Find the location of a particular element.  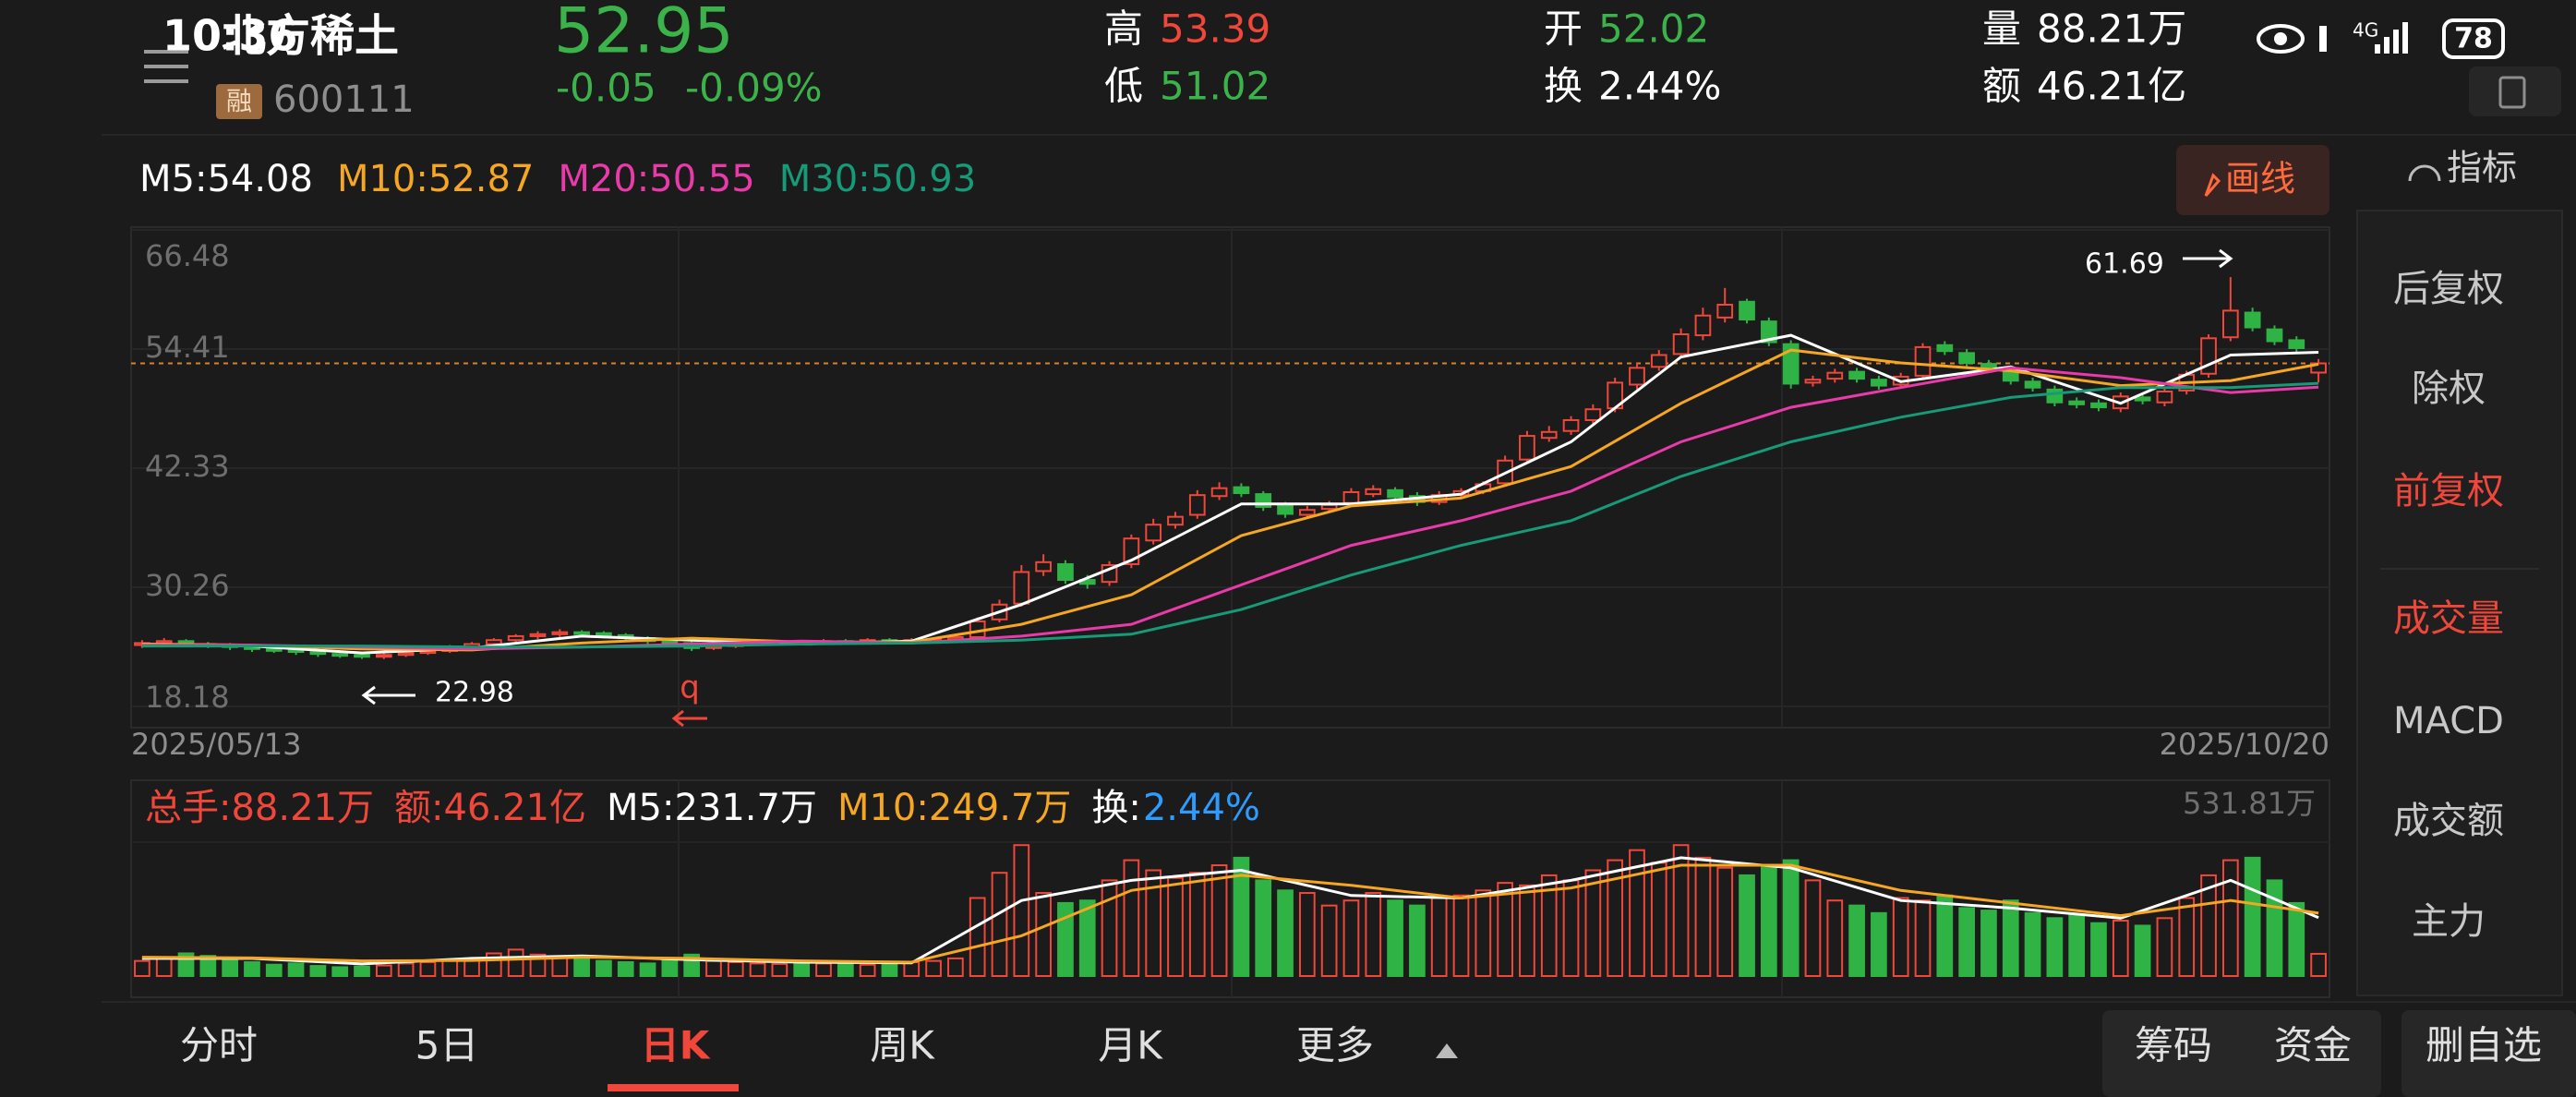

tab-selected: 日K is located at coordinates (676, 1045).